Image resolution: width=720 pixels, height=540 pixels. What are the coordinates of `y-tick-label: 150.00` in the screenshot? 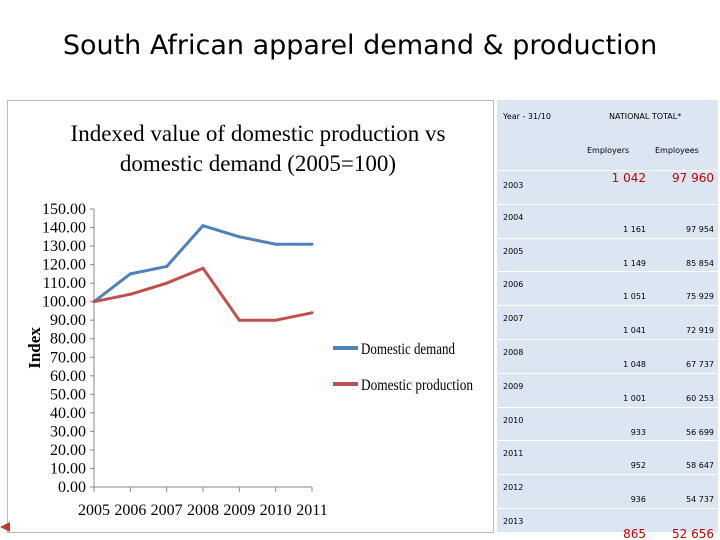 It's located at (64, 209).